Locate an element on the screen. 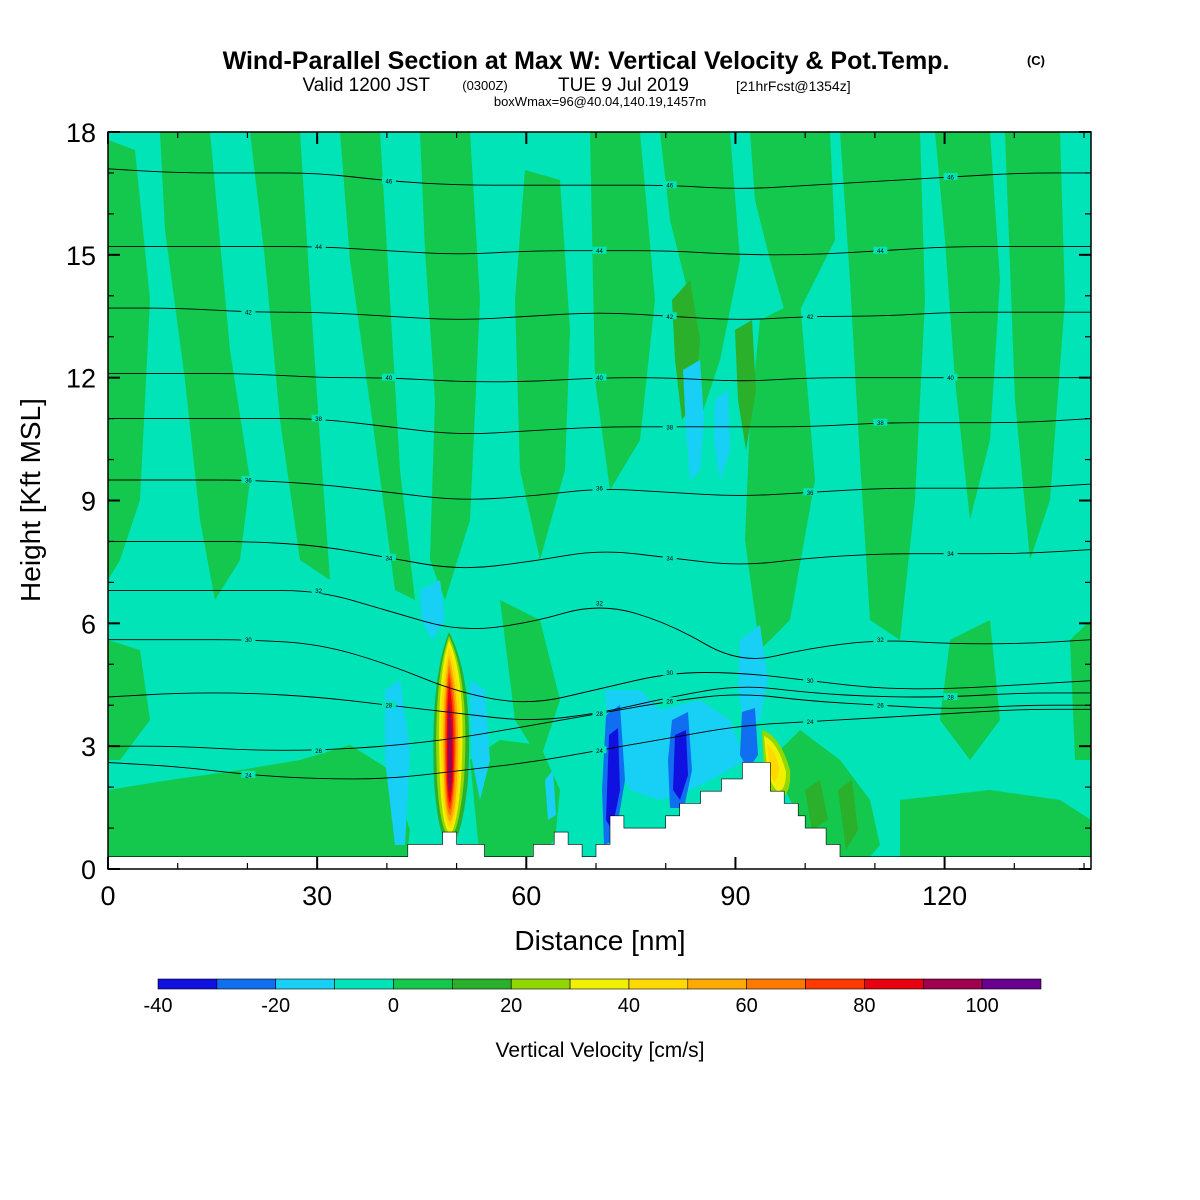  box-wmax-info: boxWmax=96@40.04,140.19,1457m is located at coordinates (600, 101).